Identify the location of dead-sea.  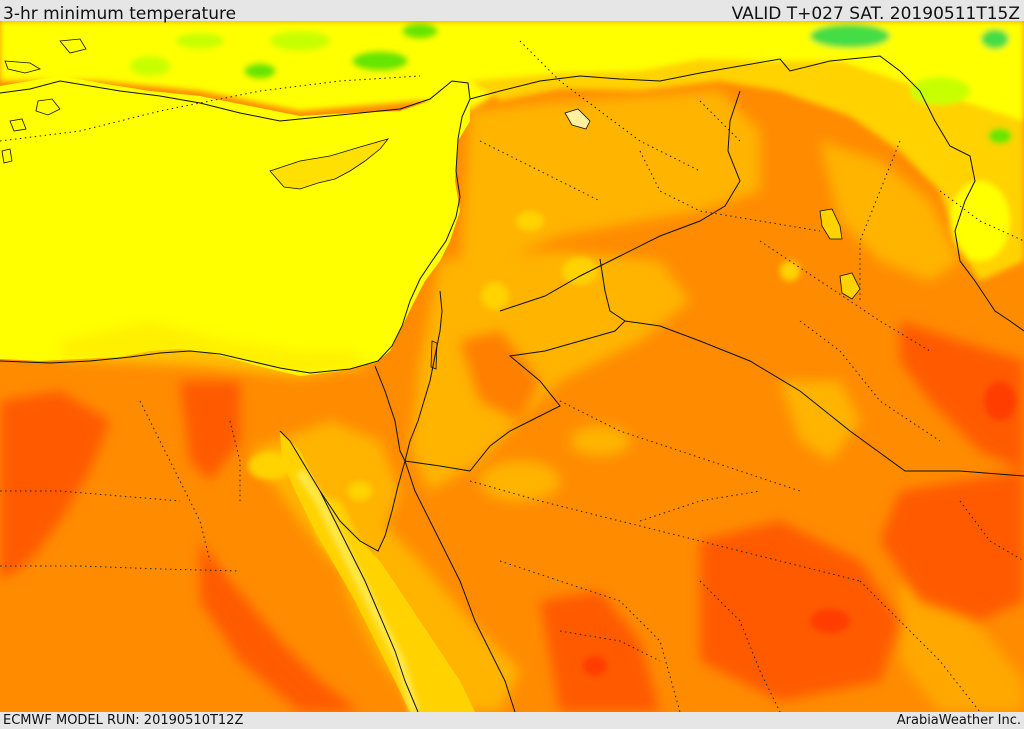
(434, 355).